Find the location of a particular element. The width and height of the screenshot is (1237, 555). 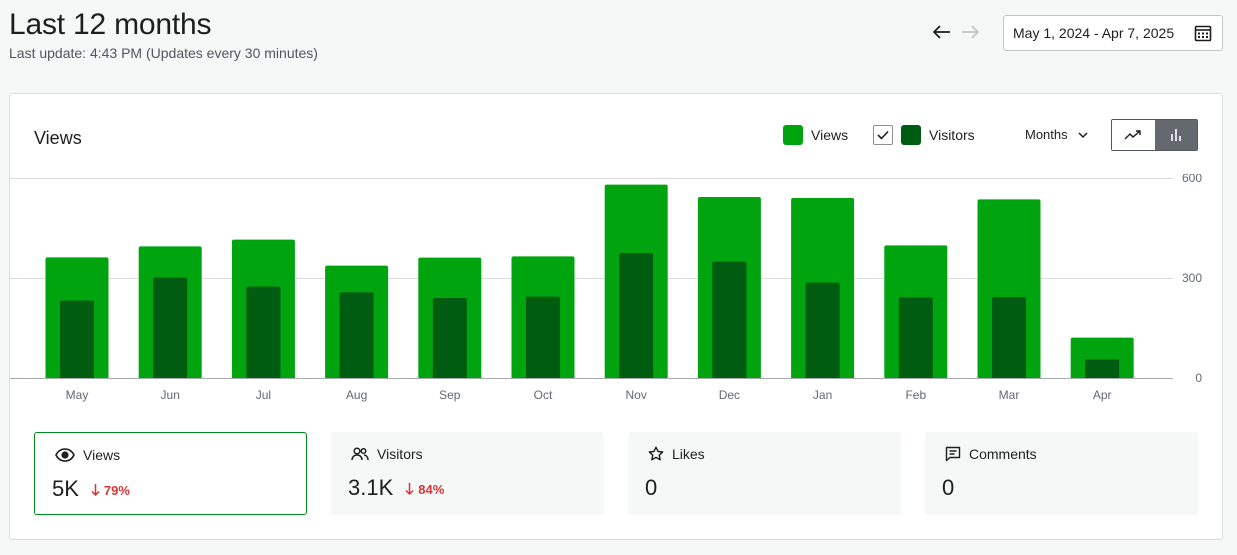

y-tick-label: 600 is located at coordinates (1192, 179).